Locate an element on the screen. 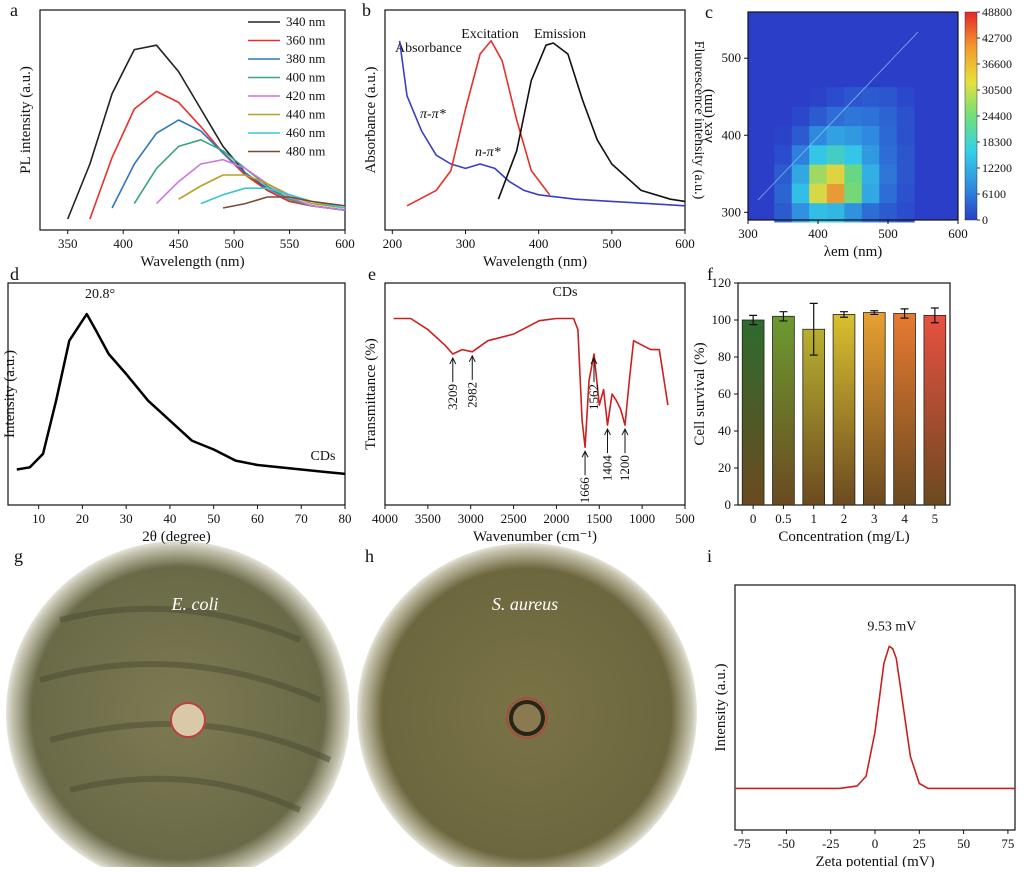 This screenshot has height=872, width=1027. peak-label: 3209 is located at coordinates (452, 397).